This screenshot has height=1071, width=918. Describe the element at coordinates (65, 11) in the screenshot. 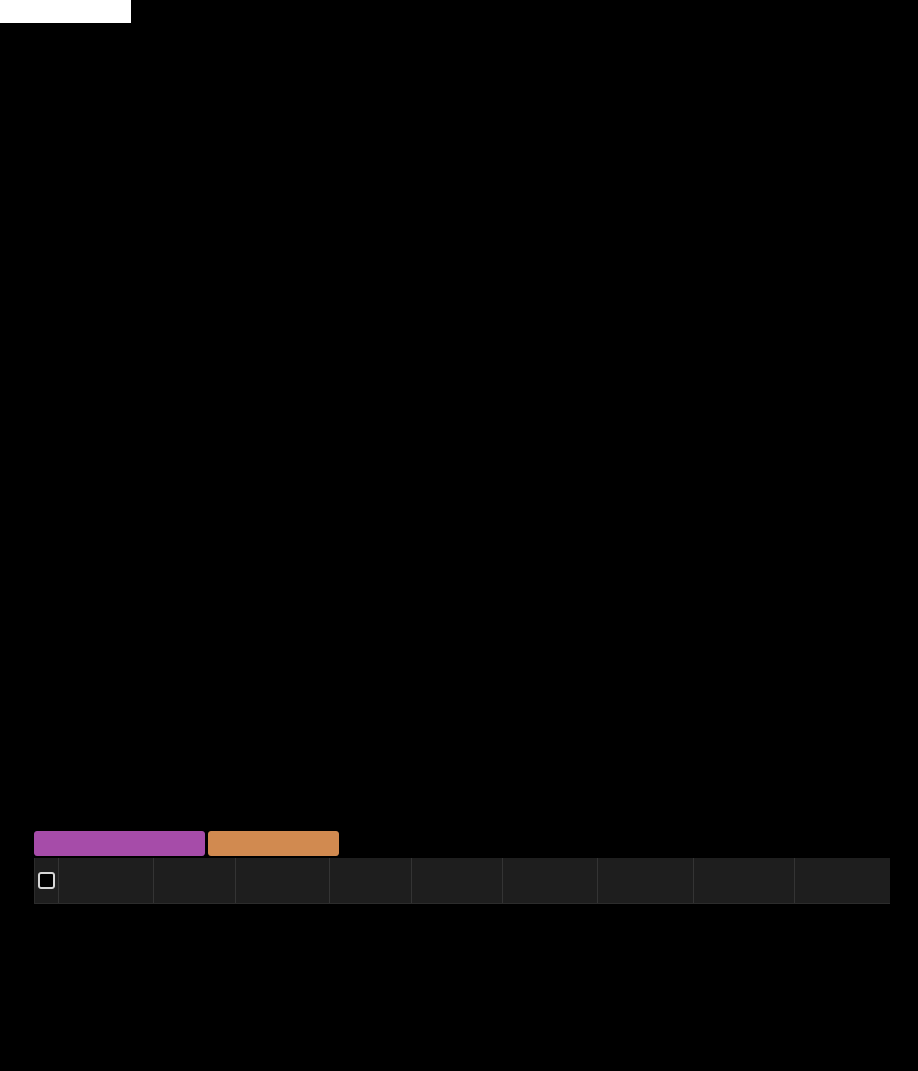

I see `test-data-note` at that location.